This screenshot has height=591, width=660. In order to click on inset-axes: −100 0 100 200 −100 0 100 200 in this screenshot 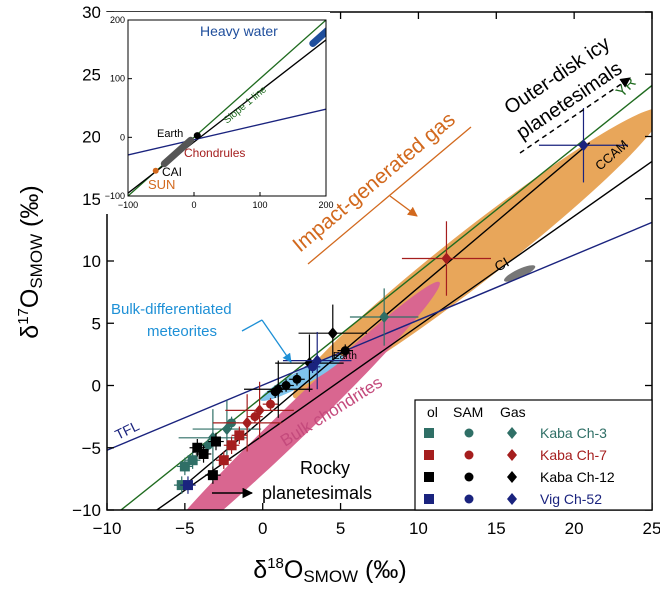, I will do `click(219, 112)`.